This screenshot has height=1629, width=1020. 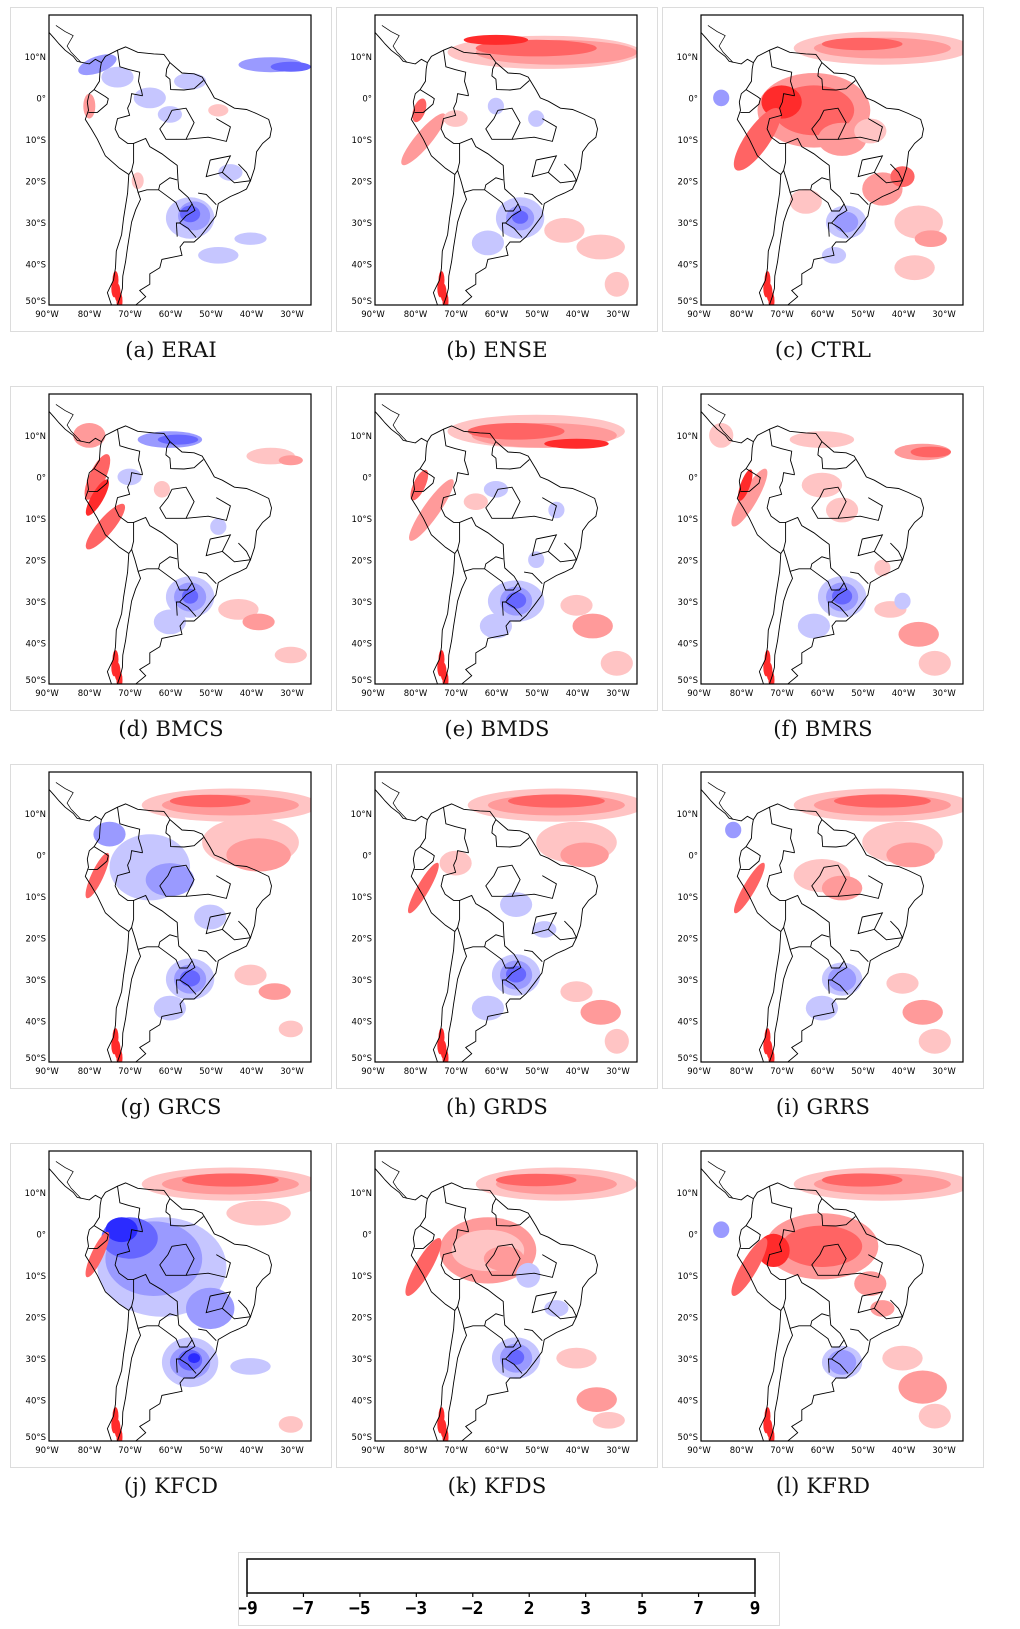 What do you see at coordinates (360, 1608) in the screenshot?
I see `colorbar-tick-label: −5` at bounding box center [360, 1608].